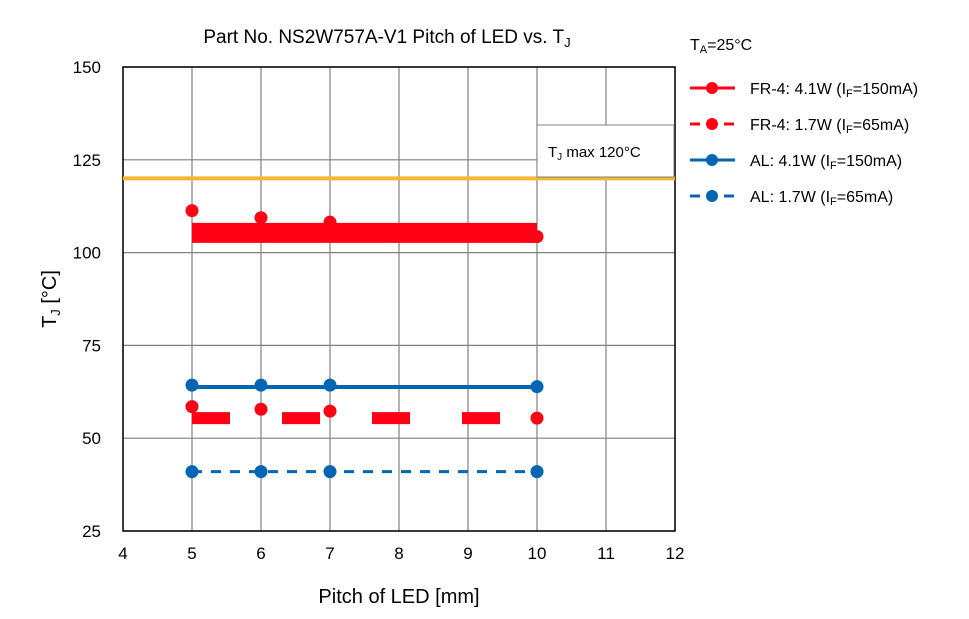 The height and width of the screenshot is (619, 969). I want to click on x-tick-label: 6, so click(260, 553).